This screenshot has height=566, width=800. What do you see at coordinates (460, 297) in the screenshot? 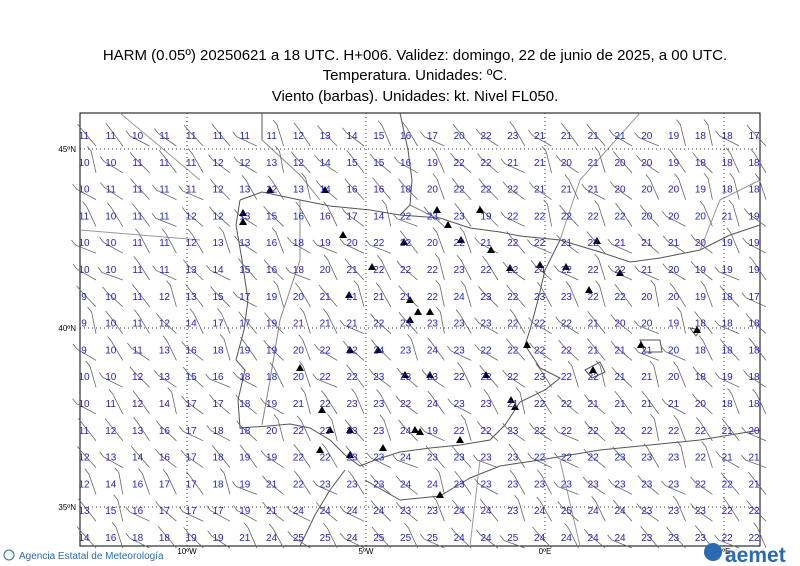
I see `temperature-value: 24` at bounding box center [460, 297].